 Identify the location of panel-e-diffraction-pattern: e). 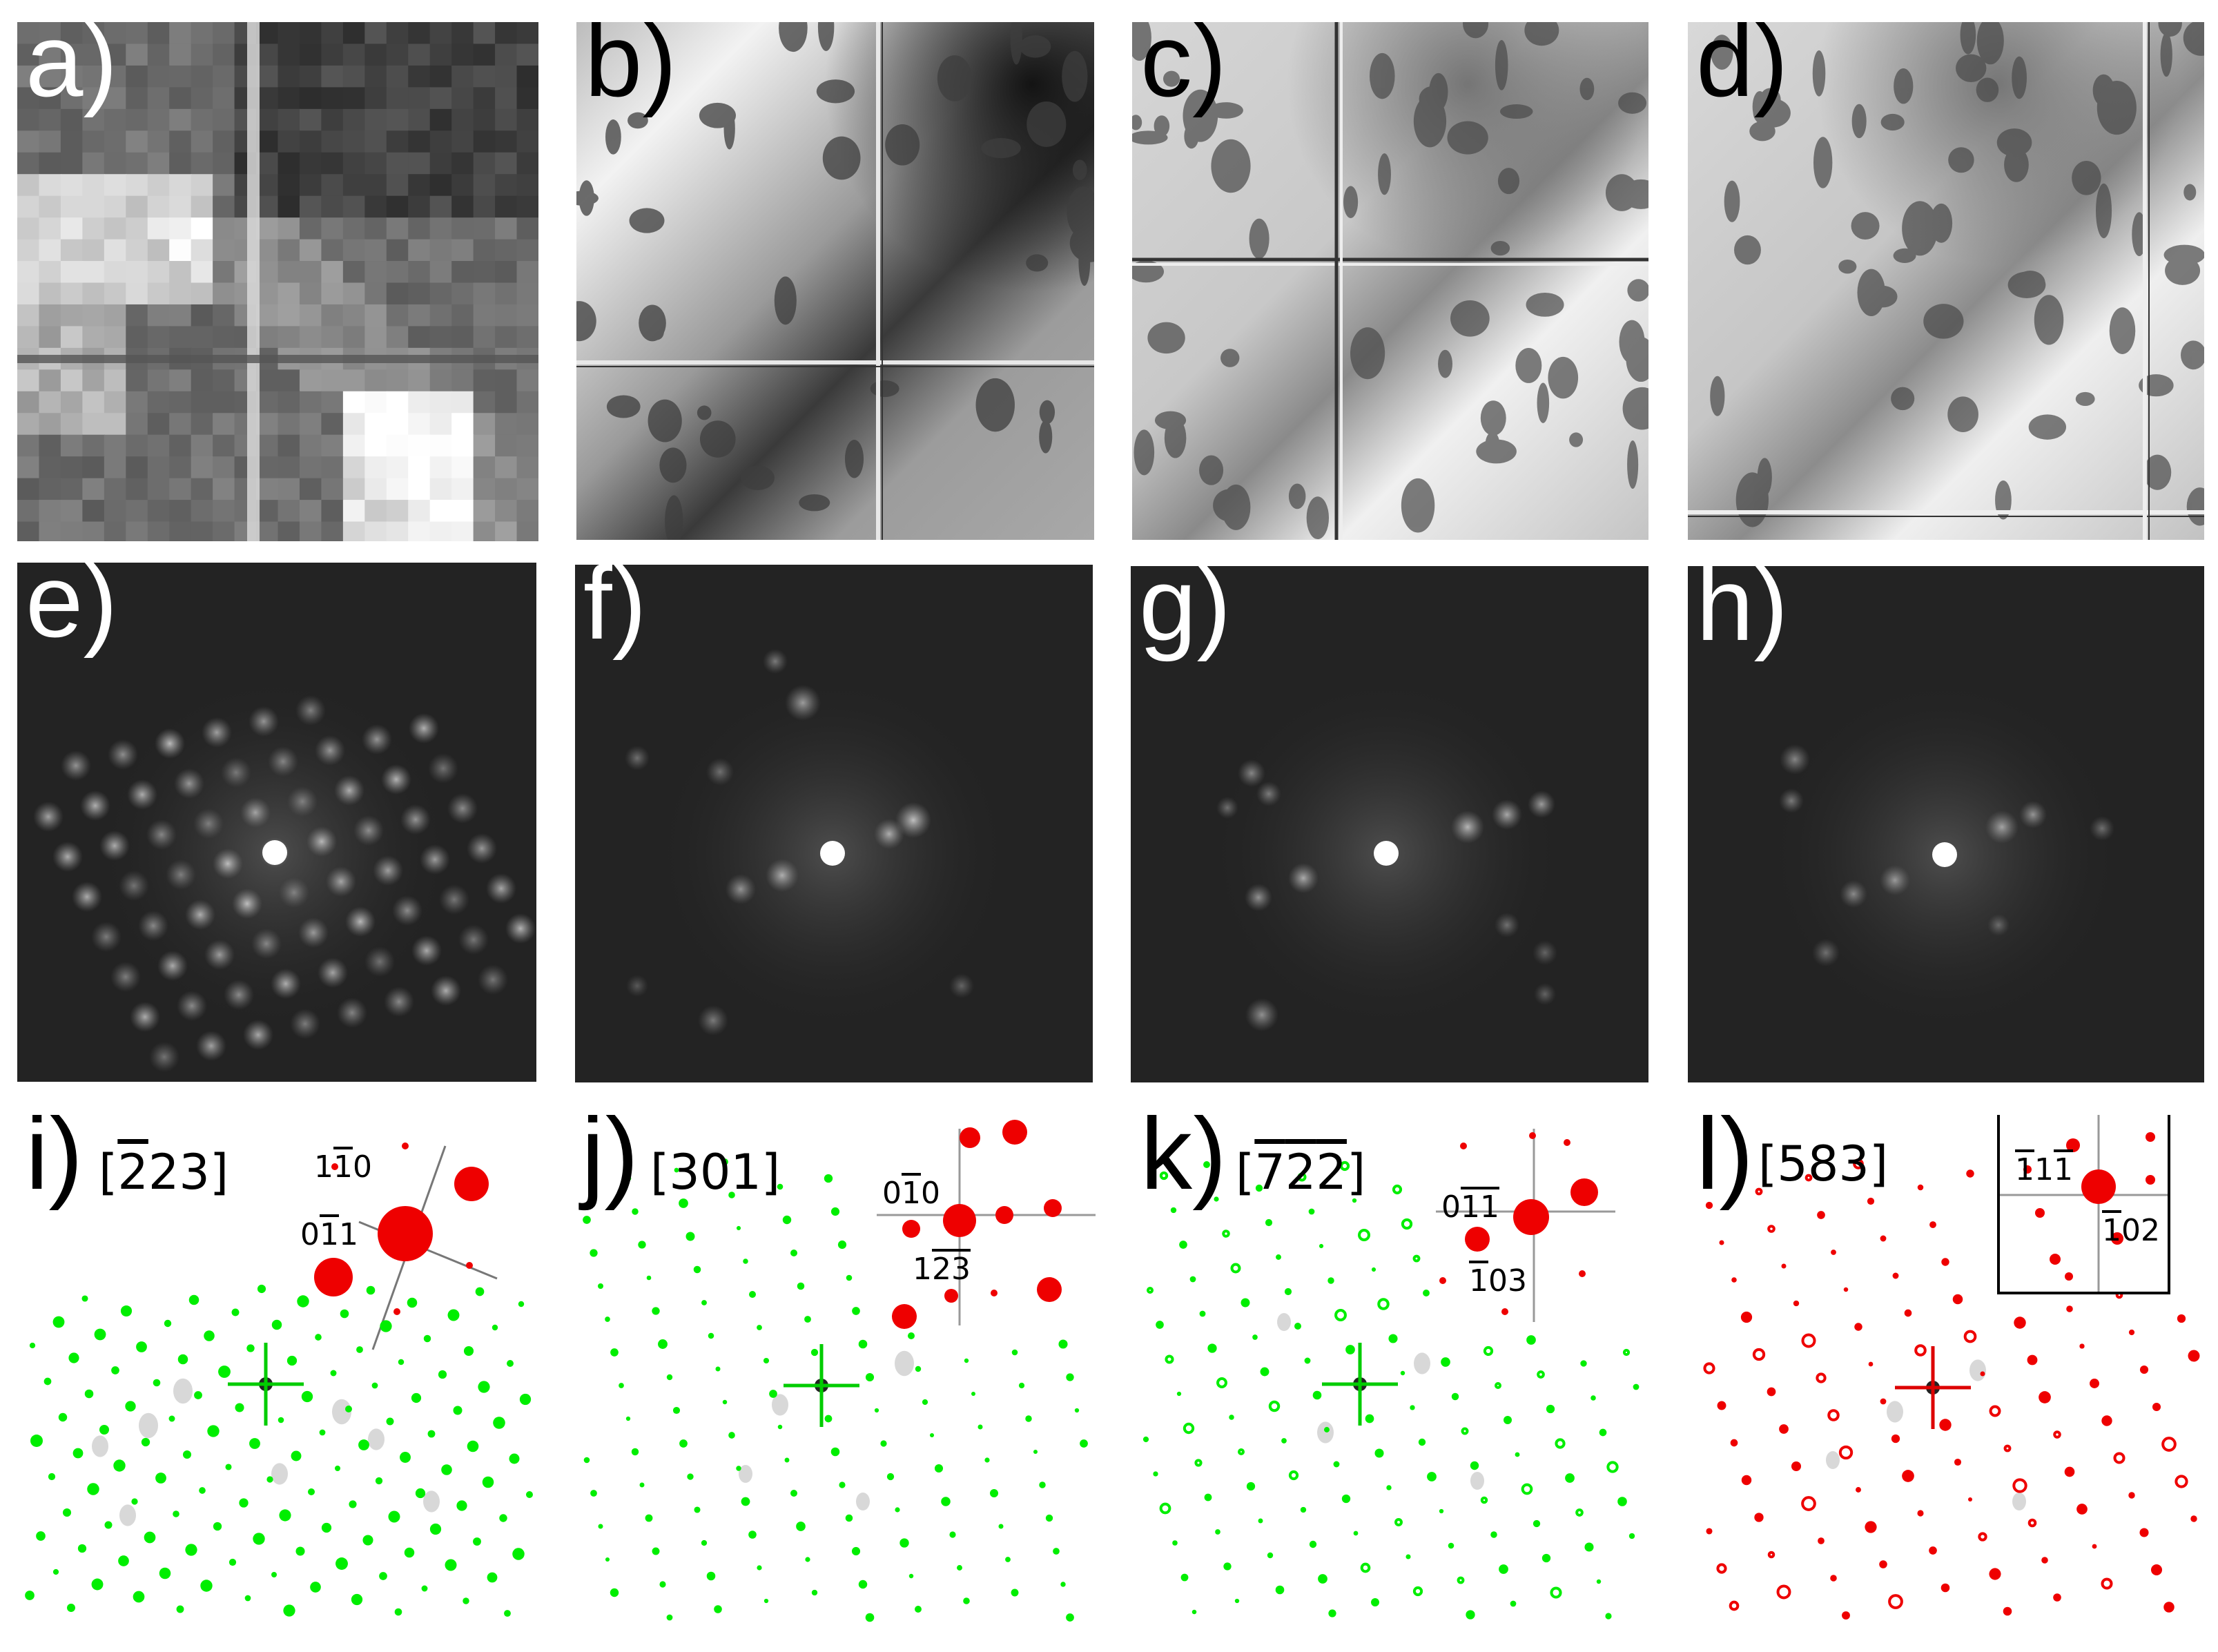
(276, 822).